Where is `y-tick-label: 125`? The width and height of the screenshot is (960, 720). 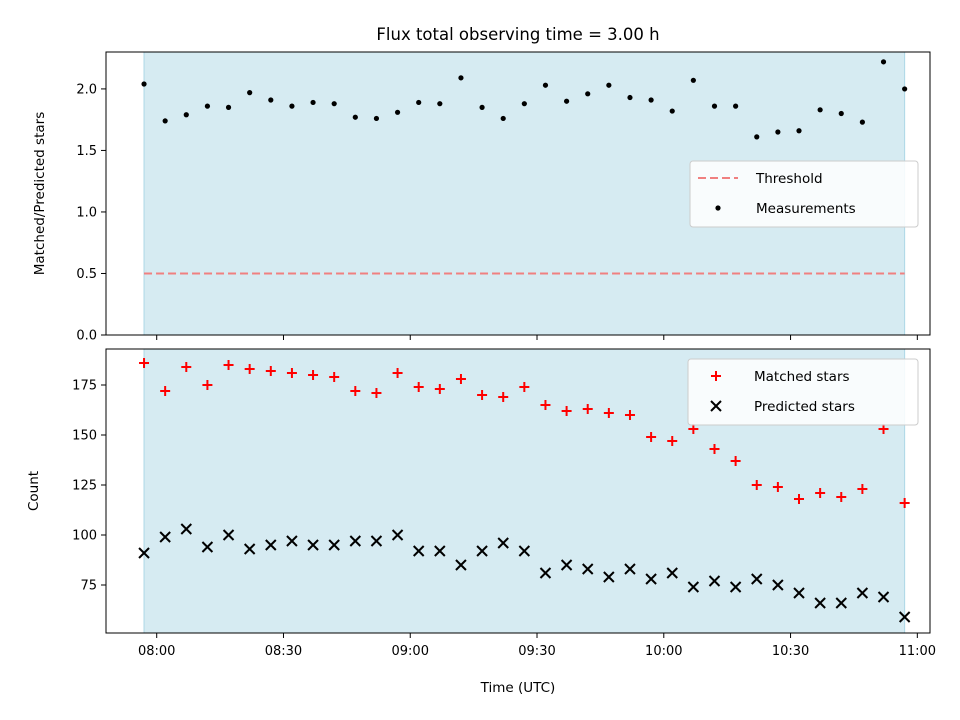
y-tick-label: 125 is located at coordinates (84, 486).